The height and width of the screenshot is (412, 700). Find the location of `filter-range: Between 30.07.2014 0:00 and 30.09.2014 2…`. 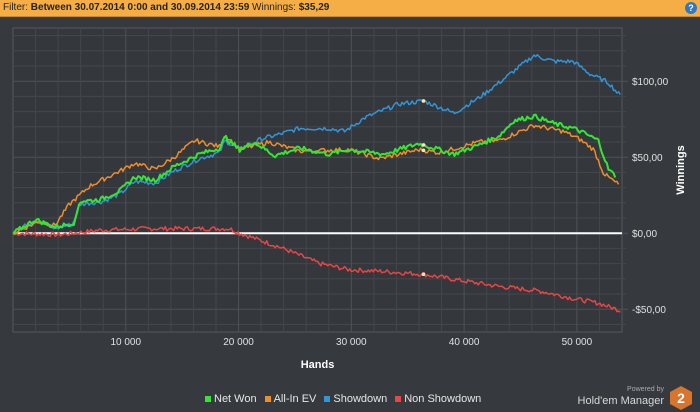

filter-range: Between 30.07.2014 0:00 and 30.09.2014 2… is located at coordinates (140, 7).